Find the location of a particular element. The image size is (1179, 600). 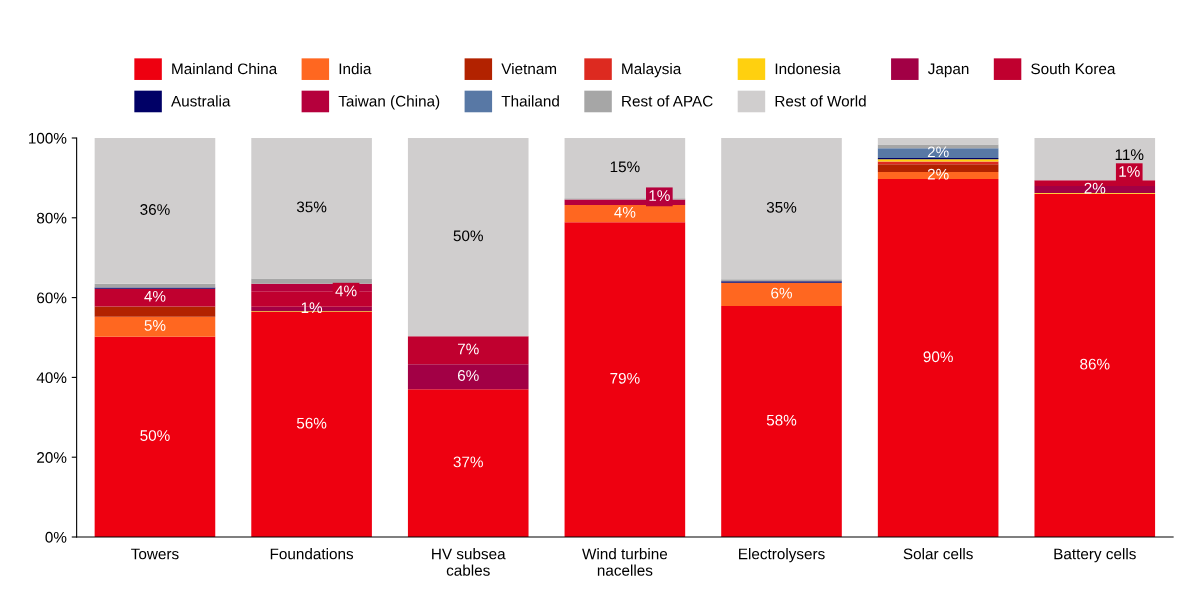

data-label: 58% is located at coordinates (781, 420).